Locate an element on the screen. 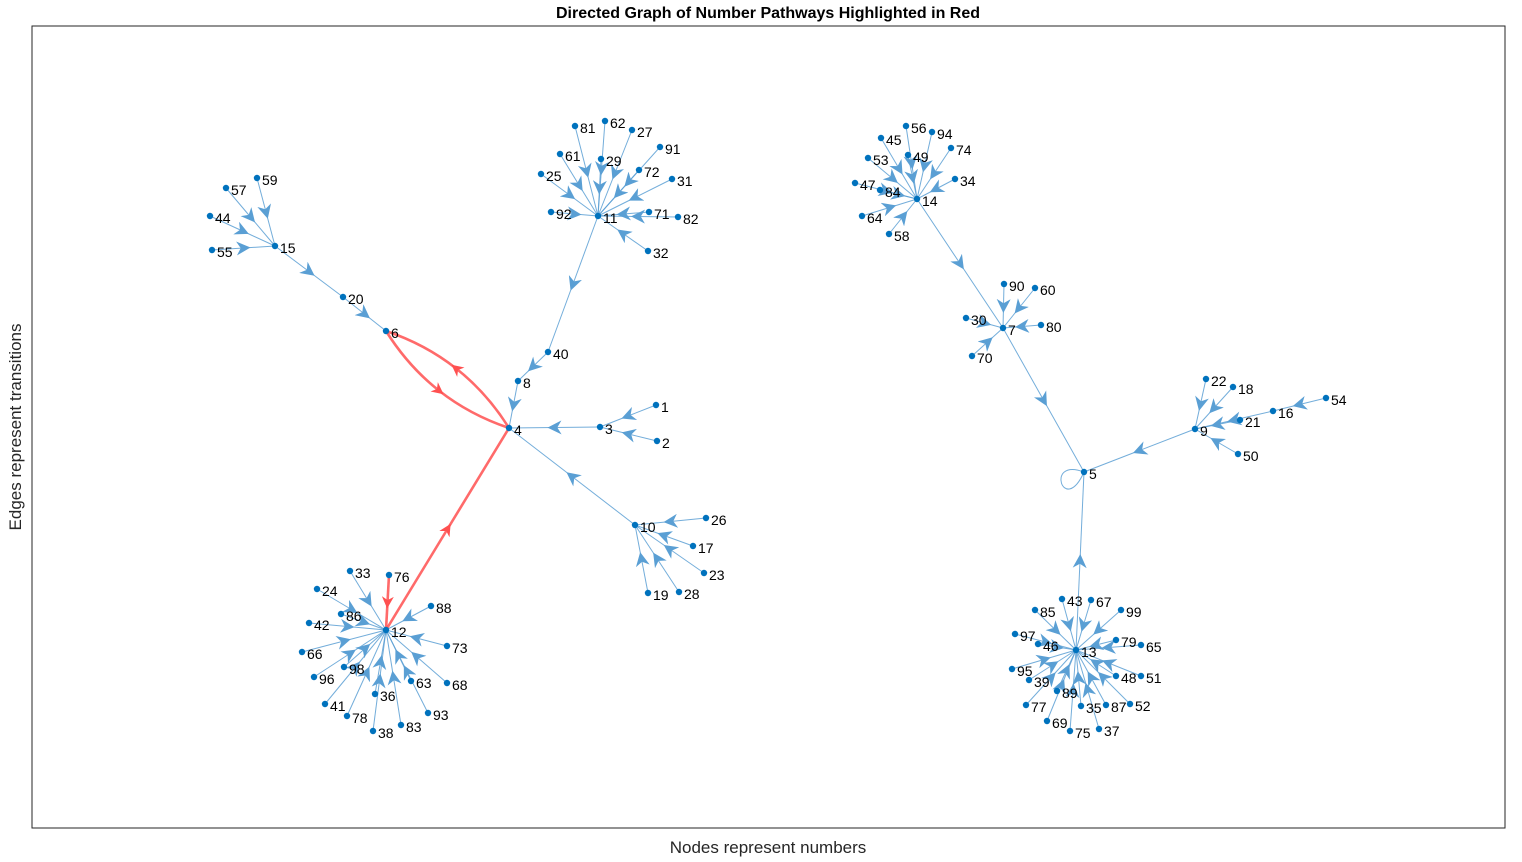  node-label-40: 40 is located at coordinates (561, 354).